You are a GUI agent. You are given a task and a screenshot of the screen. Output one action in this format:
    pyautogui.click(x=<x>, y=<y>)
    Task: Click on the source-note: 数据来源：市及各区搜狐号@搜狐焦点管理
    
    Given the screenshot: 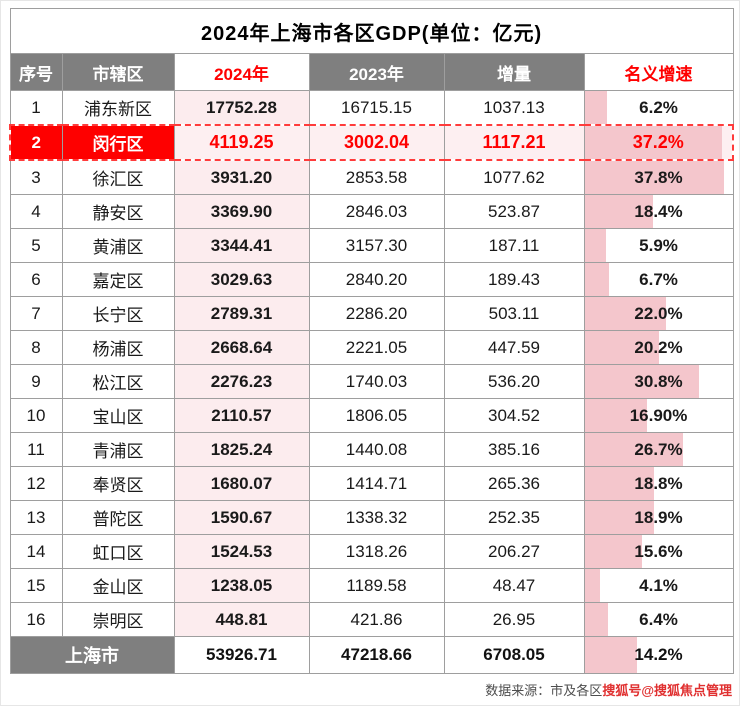 What is the action you would take?
    pyautogui.click(x=371, y=686)
    